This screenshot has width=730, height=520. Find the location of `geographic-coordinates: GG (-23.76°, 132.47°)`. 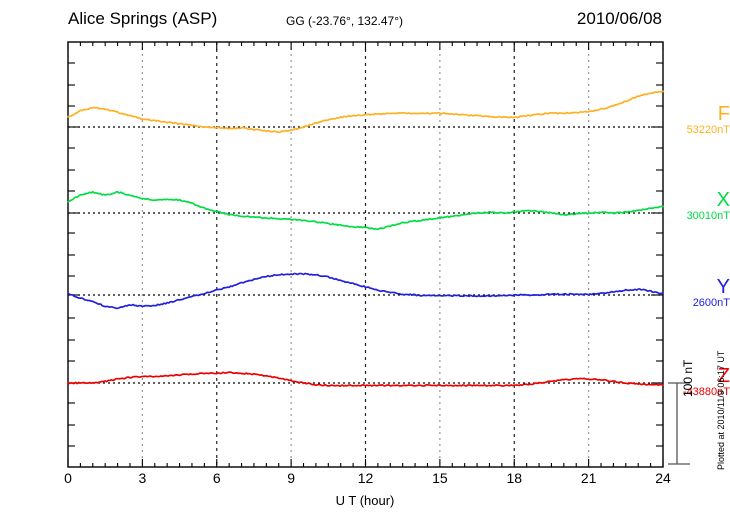

geographic-coordinates: GG (-23.76°, 132.47°) is located at coordinates (344, 21).